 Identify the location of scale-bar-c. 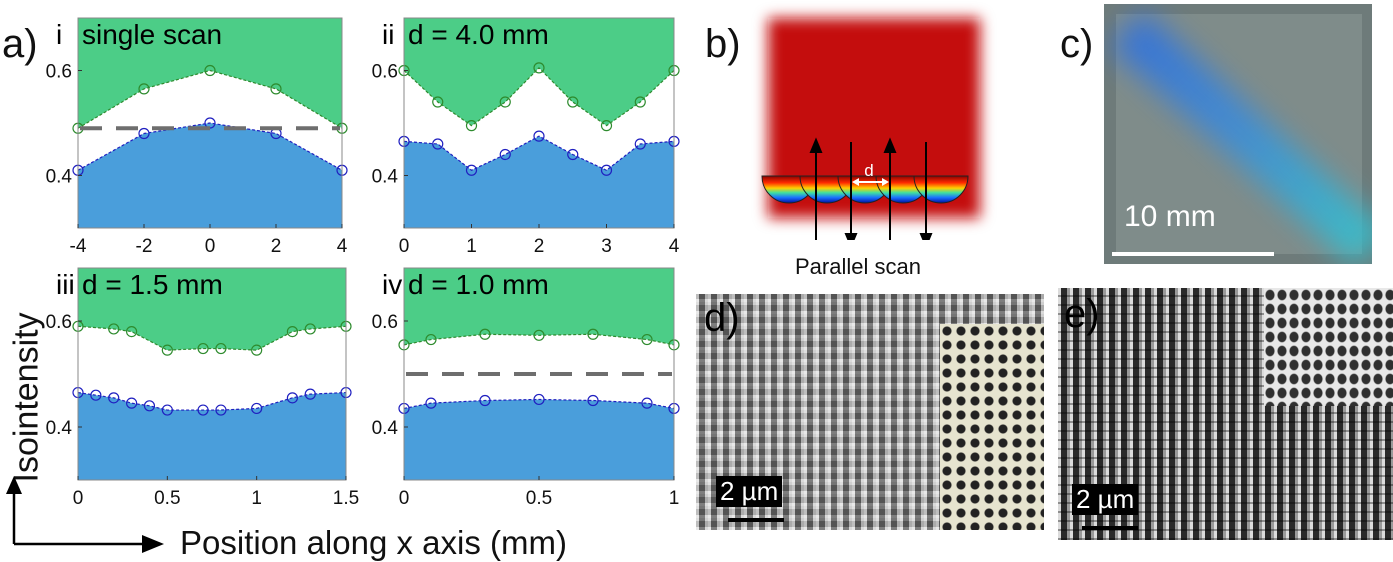
(1193, 254).